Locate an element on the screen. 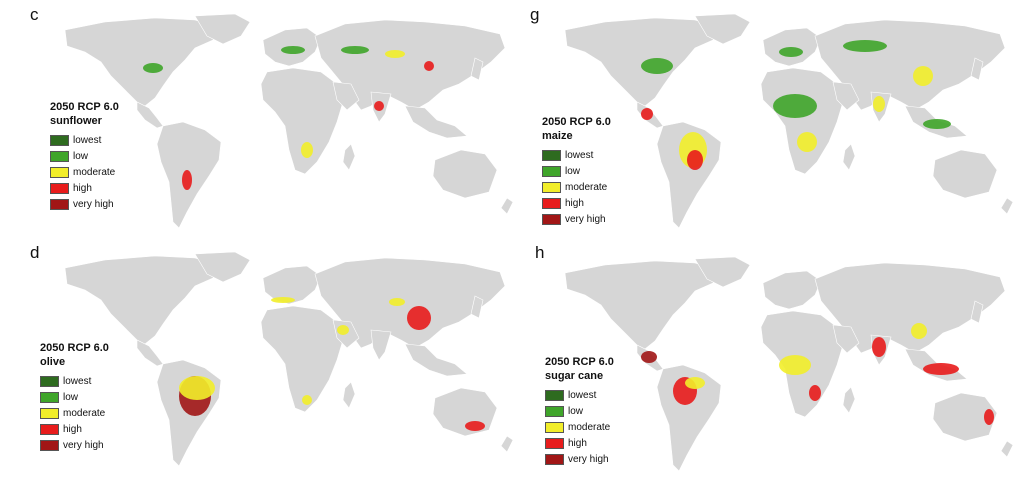 The image size is (1033, 478). africa-land is located at coordinates (302, 359).